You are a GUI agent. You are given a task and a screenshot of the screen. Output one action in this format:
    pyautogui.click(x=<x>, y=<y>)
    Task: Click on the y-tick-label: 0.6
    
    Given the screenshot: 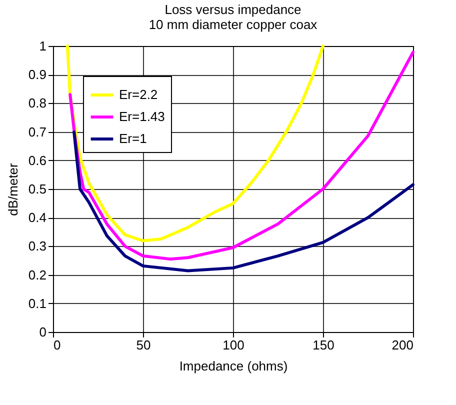 What is the action you would take?
    pyautogui.click(x=37, y=160)
    